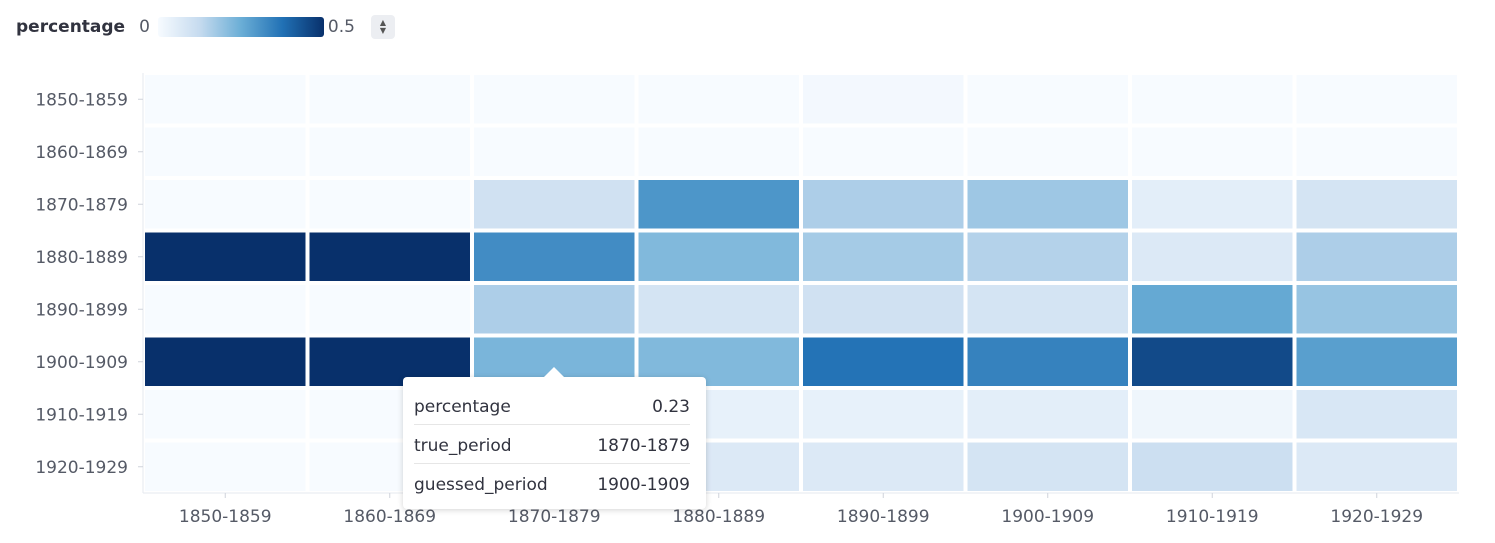 This screenshot has height=543, width=1495. Describe the element at coordinates (643, 485) in the screenshot. I see `tooltip-value: 1900-1909` at that location.